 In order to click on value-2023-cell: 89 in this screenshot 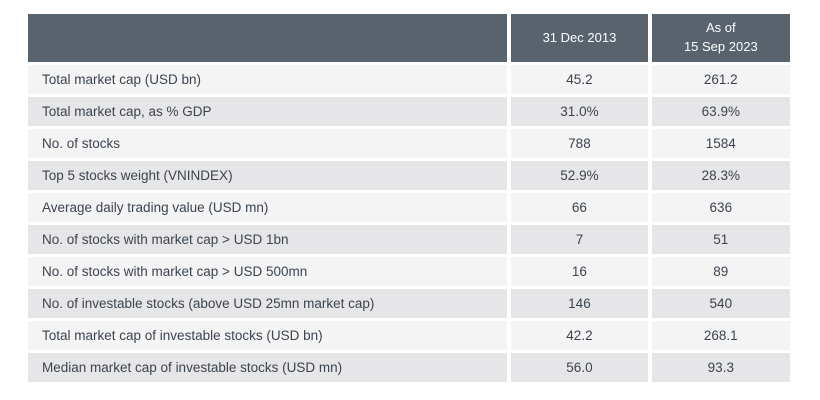, I will do `click(720, 271)`.